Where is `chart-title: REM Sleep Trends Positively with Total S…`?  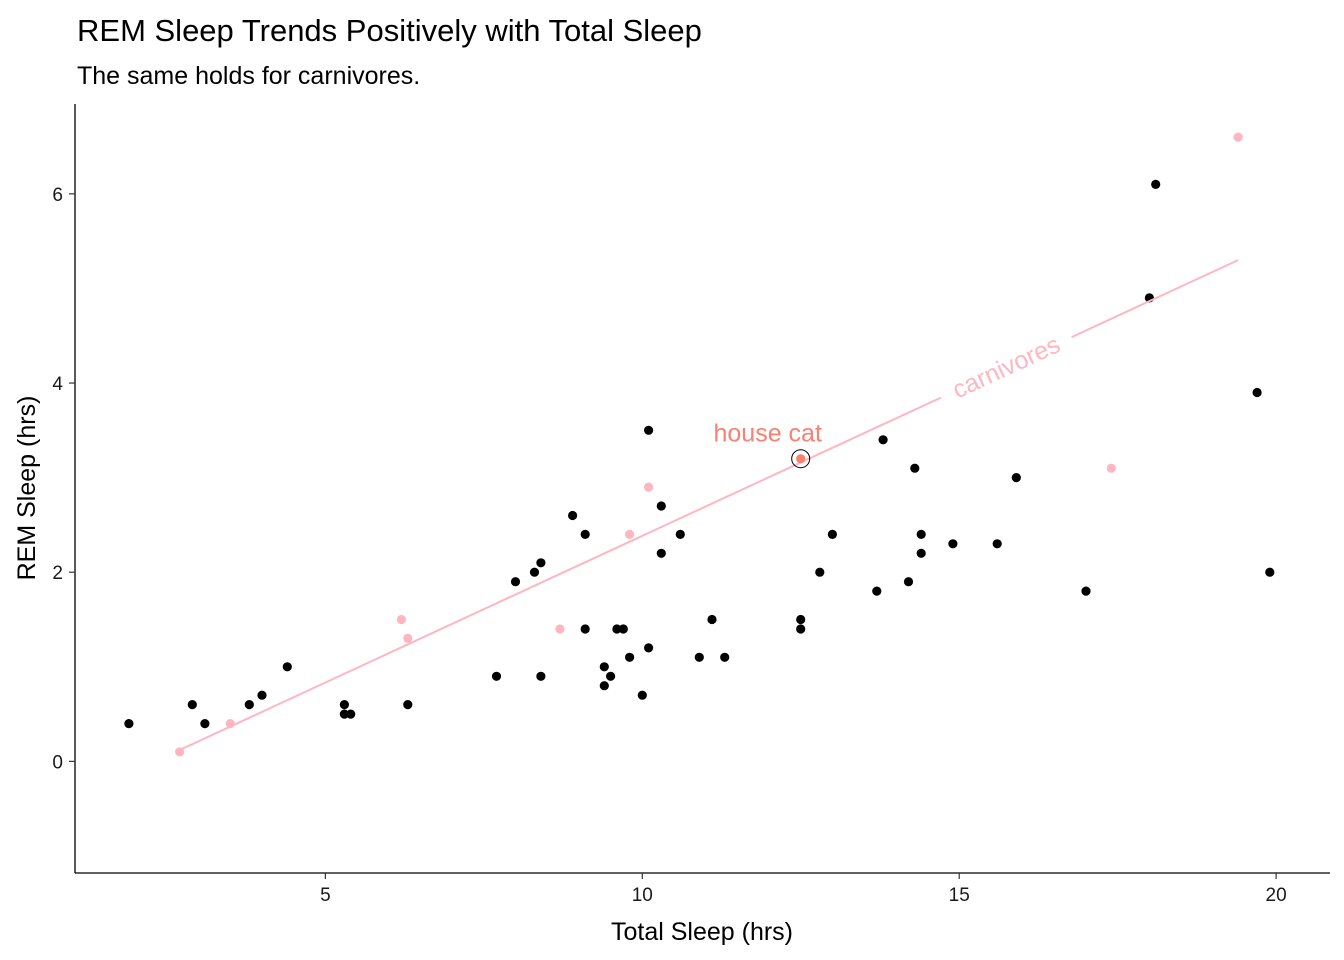 chart-title: REM Sleep Trends Positively with Total S… is located at coordinates (389, 30).